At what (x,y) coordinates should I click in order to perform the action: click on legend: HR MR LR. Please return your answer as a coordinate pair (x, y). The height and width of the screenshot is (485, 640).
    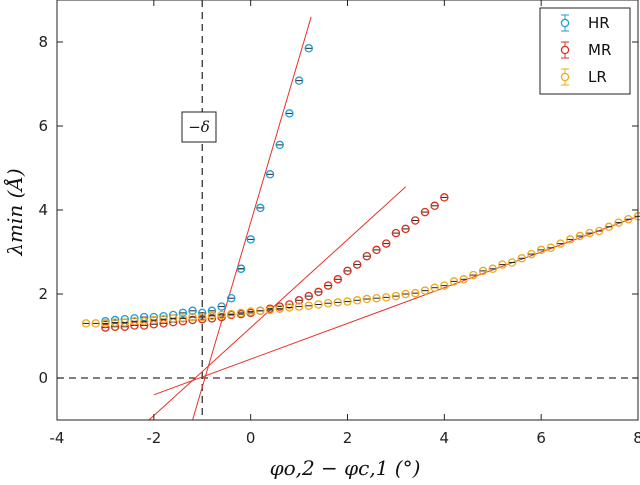
    Looking at the image, I should click on (585, 51).